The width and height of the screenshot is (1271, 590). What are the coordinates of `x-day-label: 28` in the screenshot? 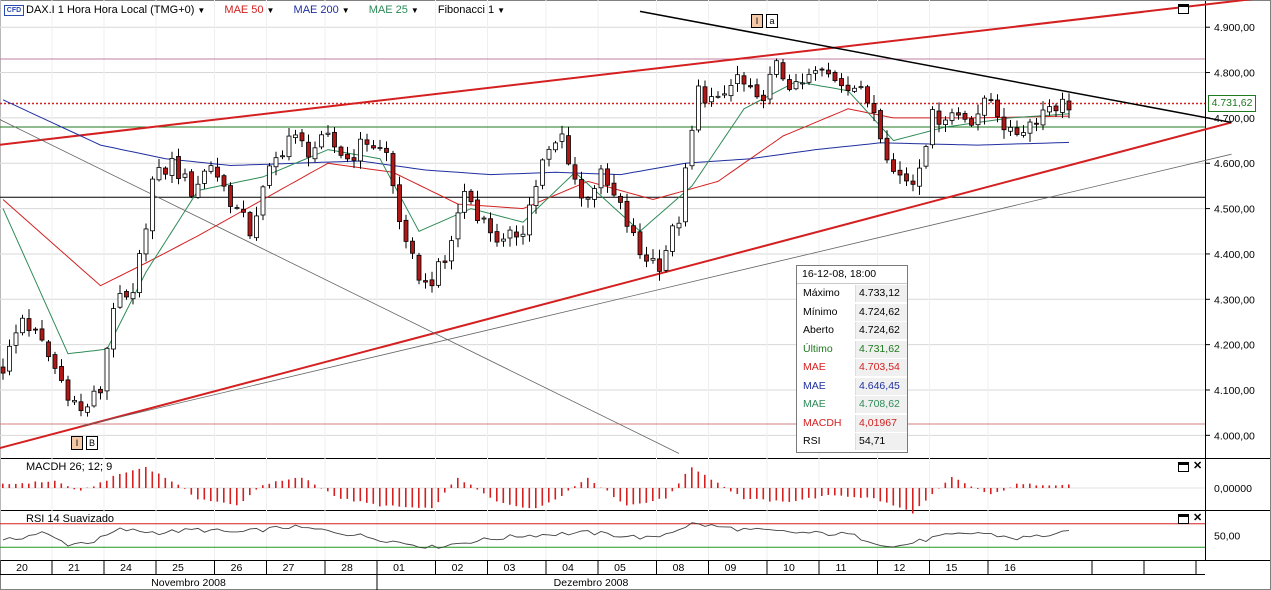 It's located at (347, 568).